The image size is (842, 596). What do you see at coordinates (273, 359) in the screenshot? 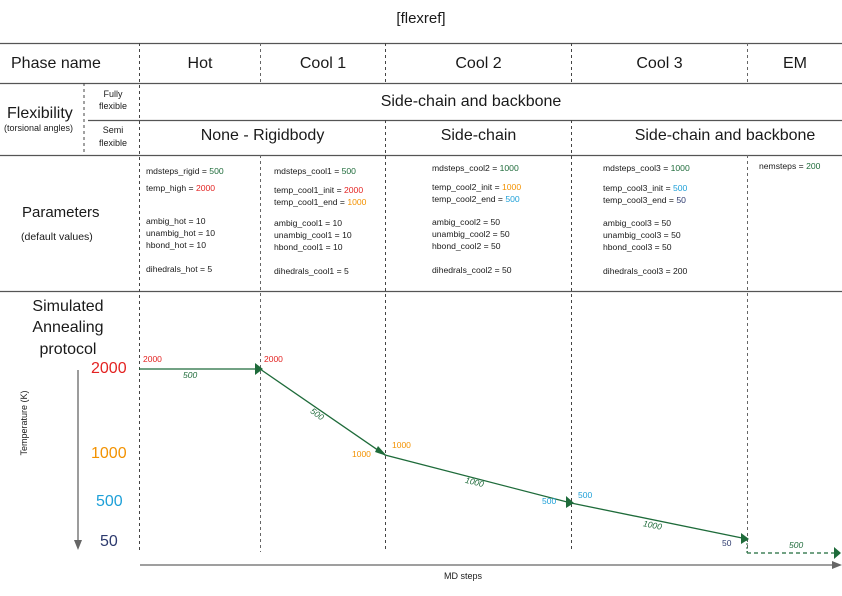
I see `point-label-cool1-start: 2000` at bounding box center [273, 359].